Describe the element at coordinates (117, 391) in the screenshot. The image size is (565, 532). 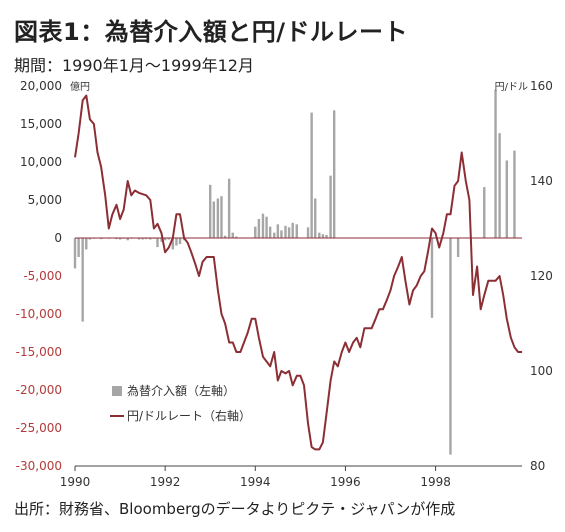
I see `legend-bar-swatch` at that location.